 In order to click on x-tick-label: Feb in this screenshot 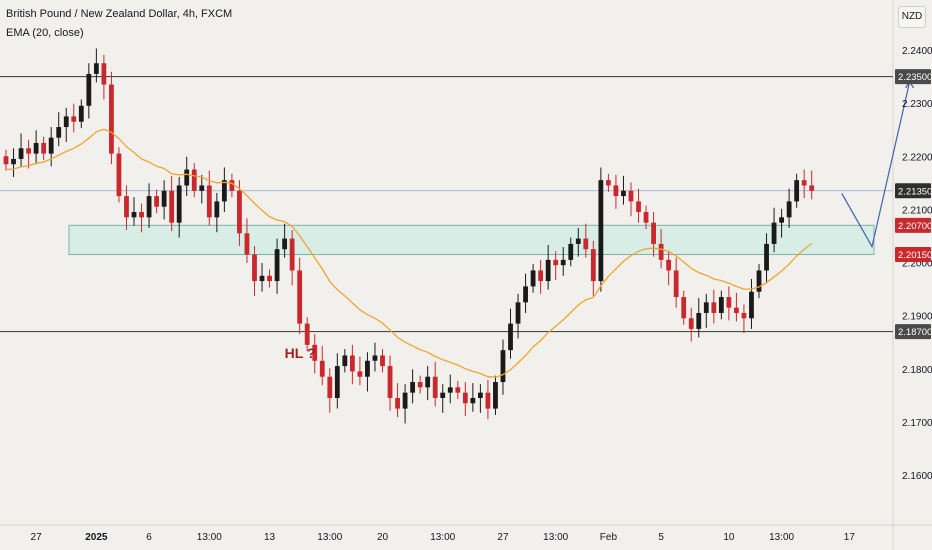, I will do `click(609, 537)`.